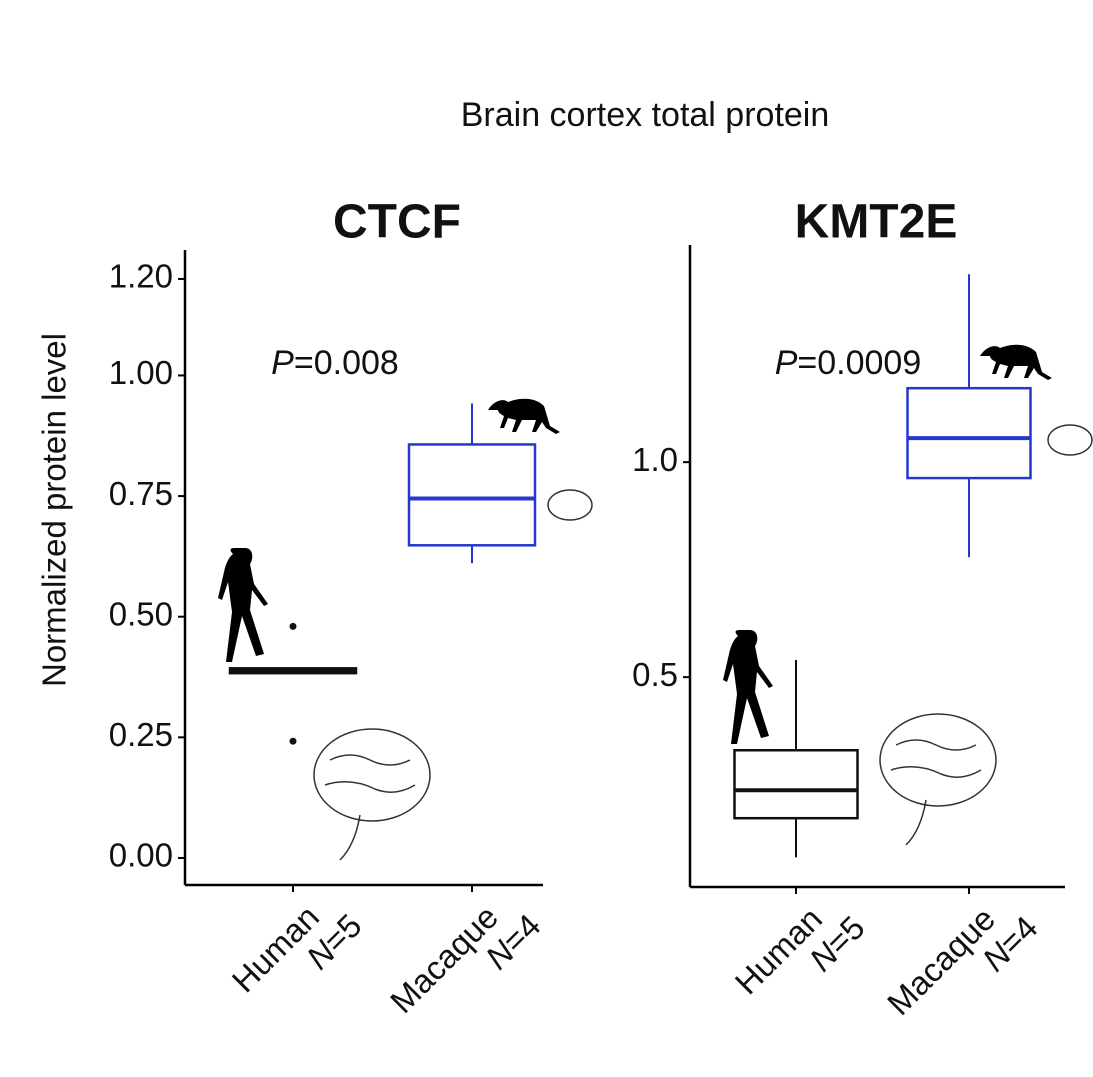 The image size is (1093, 1077). What do you see at coordinates (54, 510) in the screenshot?
I see `y-axis-label: Normalized protein level` at bounding box center [54, 510].